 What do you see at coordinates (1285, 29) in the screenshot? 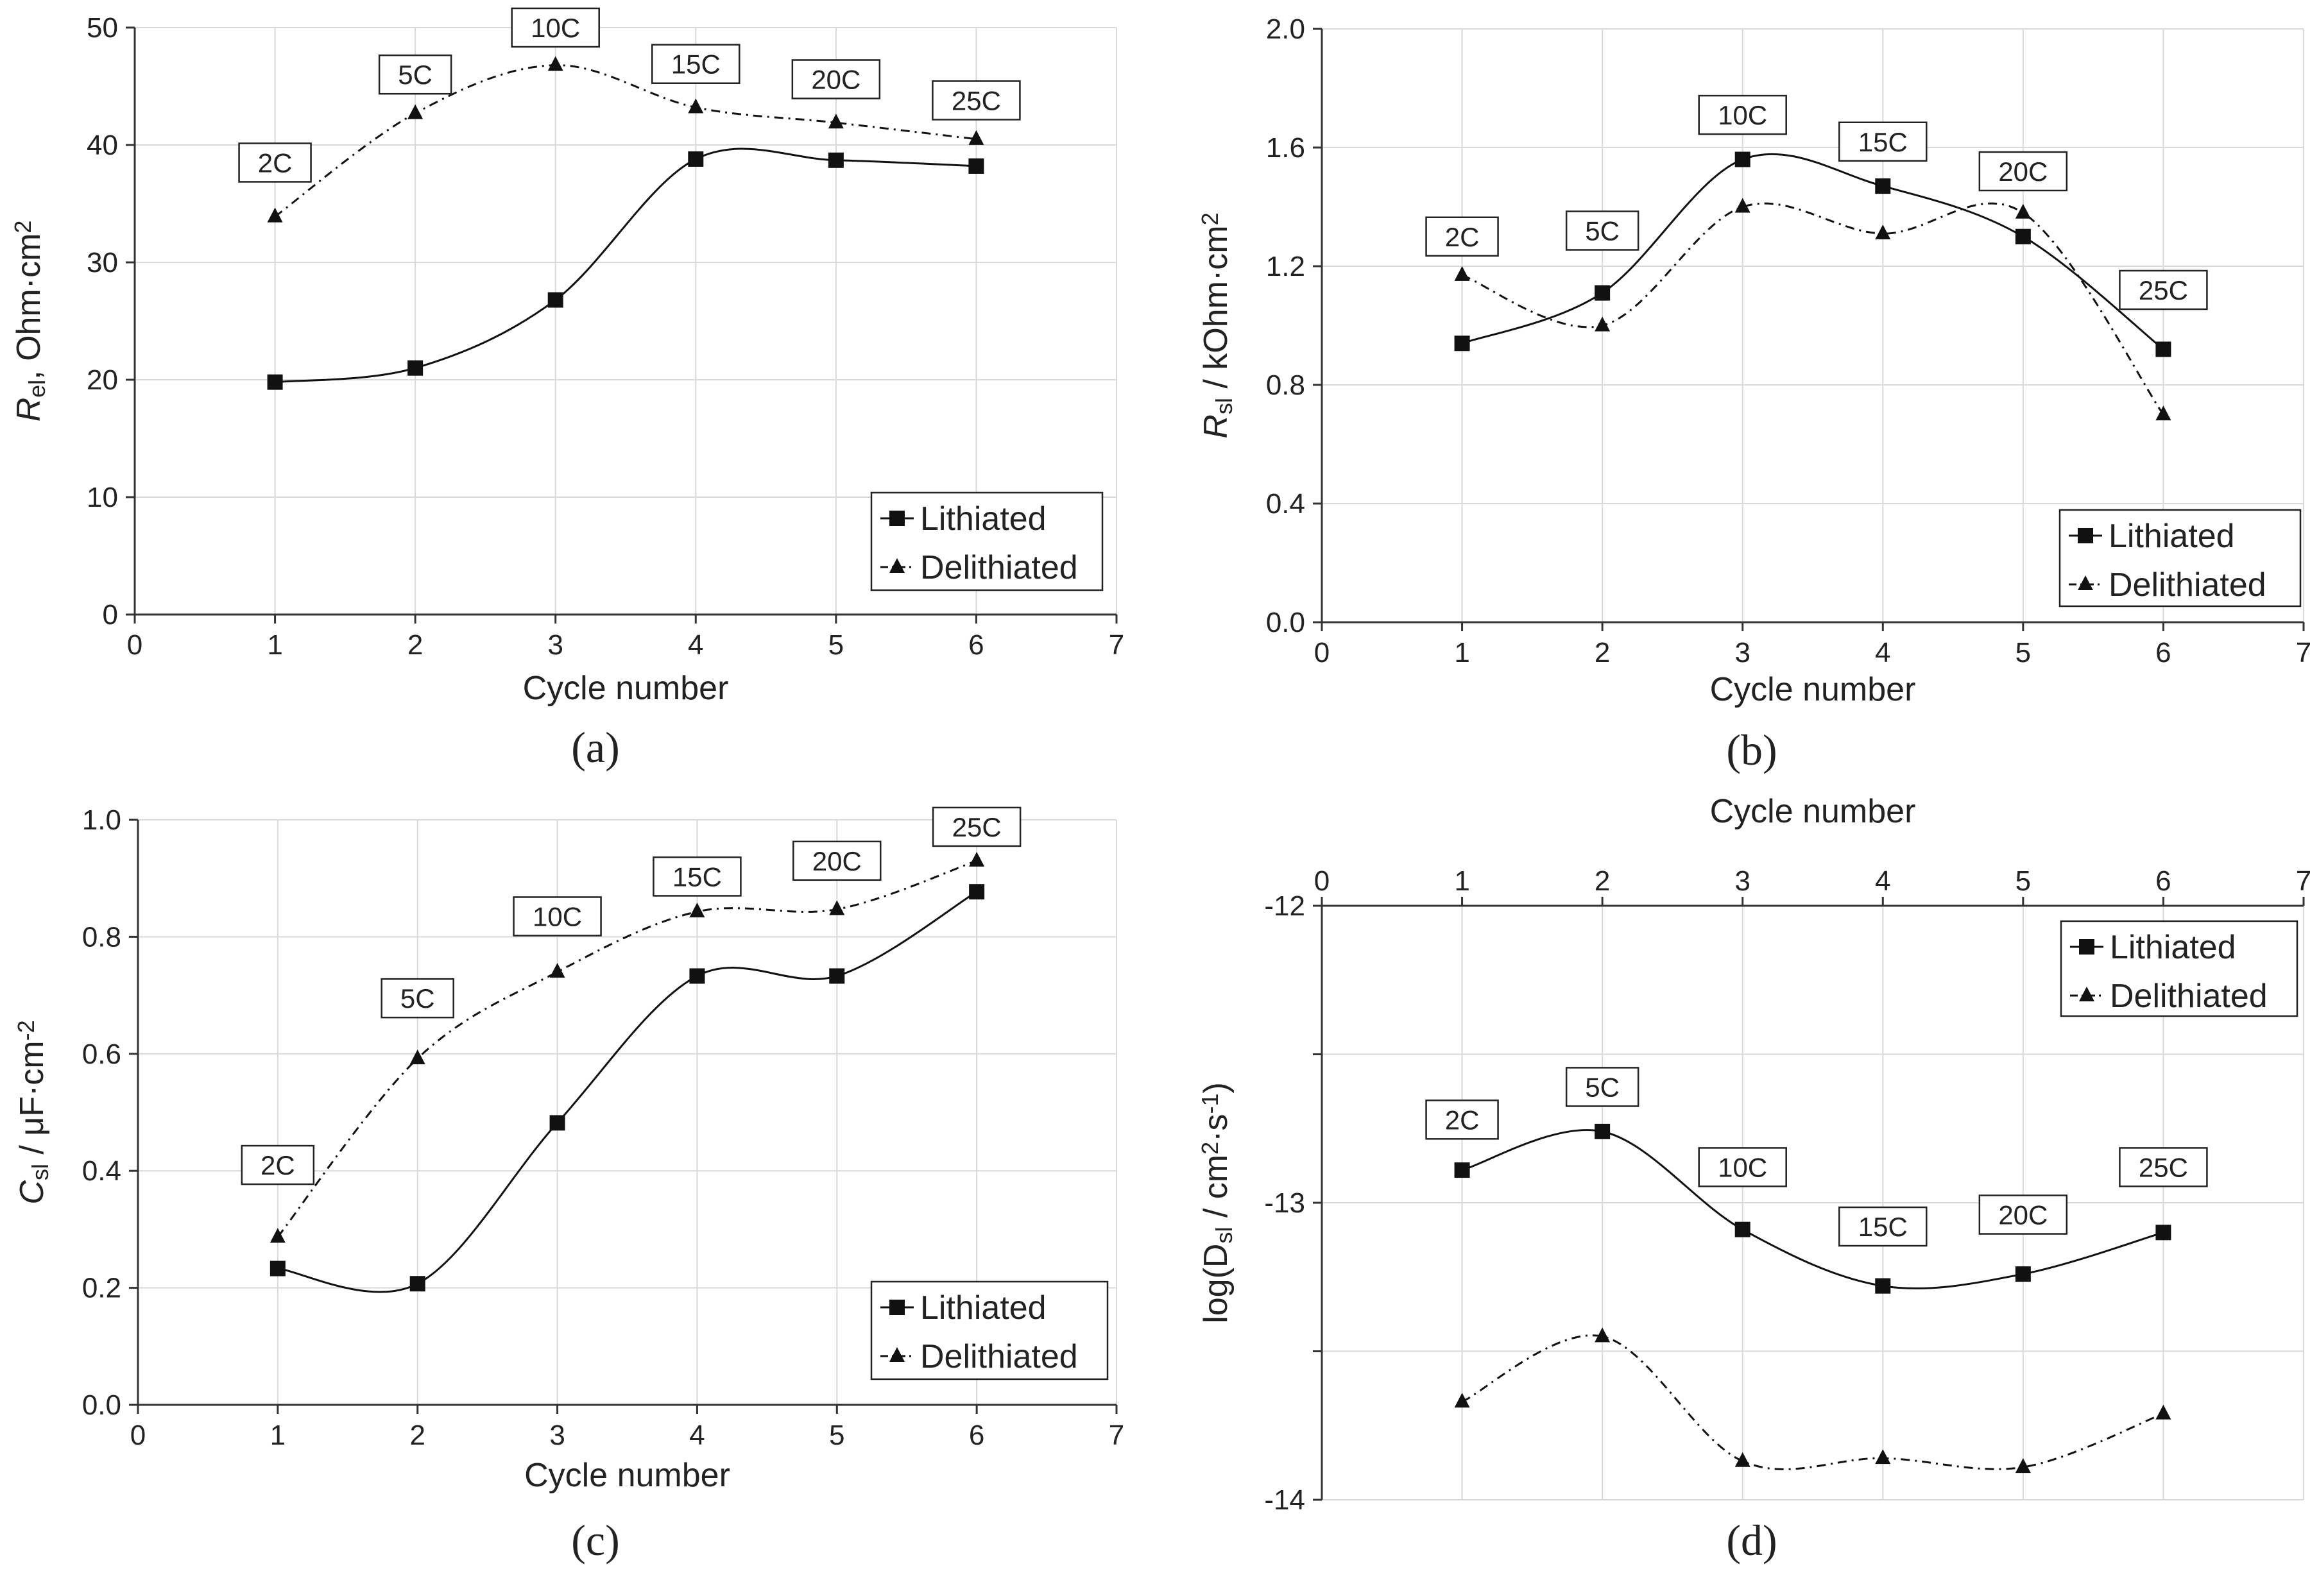
I see `y-tick-label: 2.0` at bounding box center [1285, 29].